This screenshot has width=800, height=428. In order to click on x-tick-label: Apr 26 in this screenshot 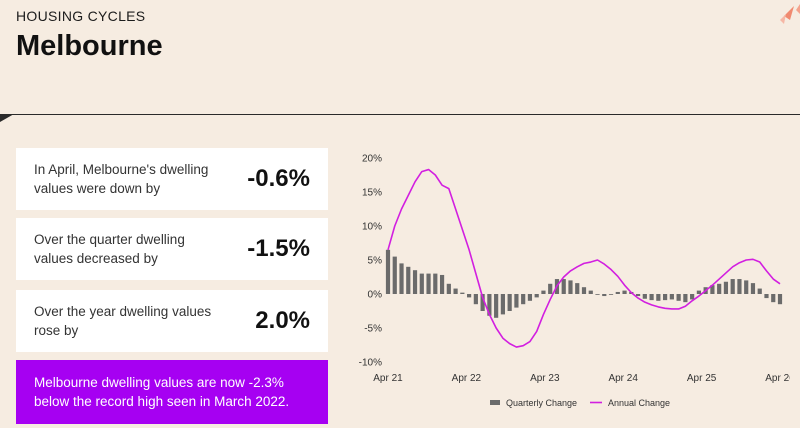, I will do `click(777, 378)`.